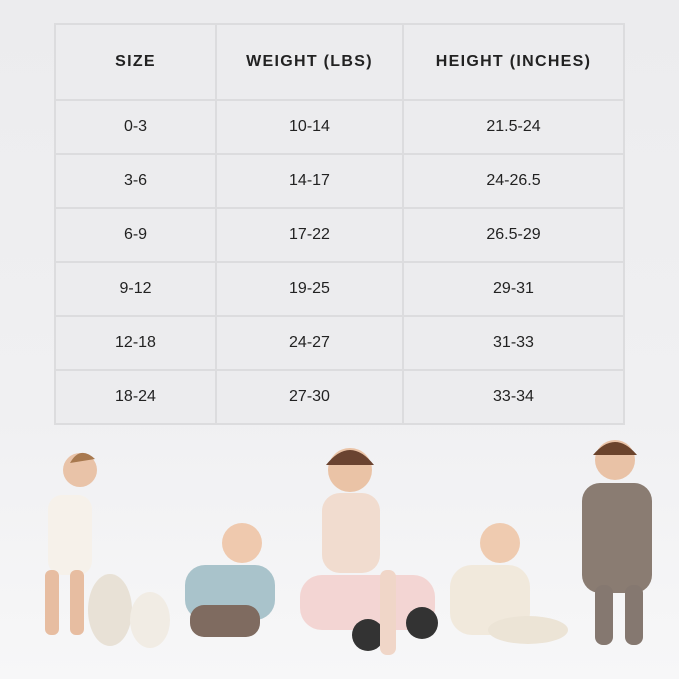  I want to click on header-size: SIZE, so click(135, 62).